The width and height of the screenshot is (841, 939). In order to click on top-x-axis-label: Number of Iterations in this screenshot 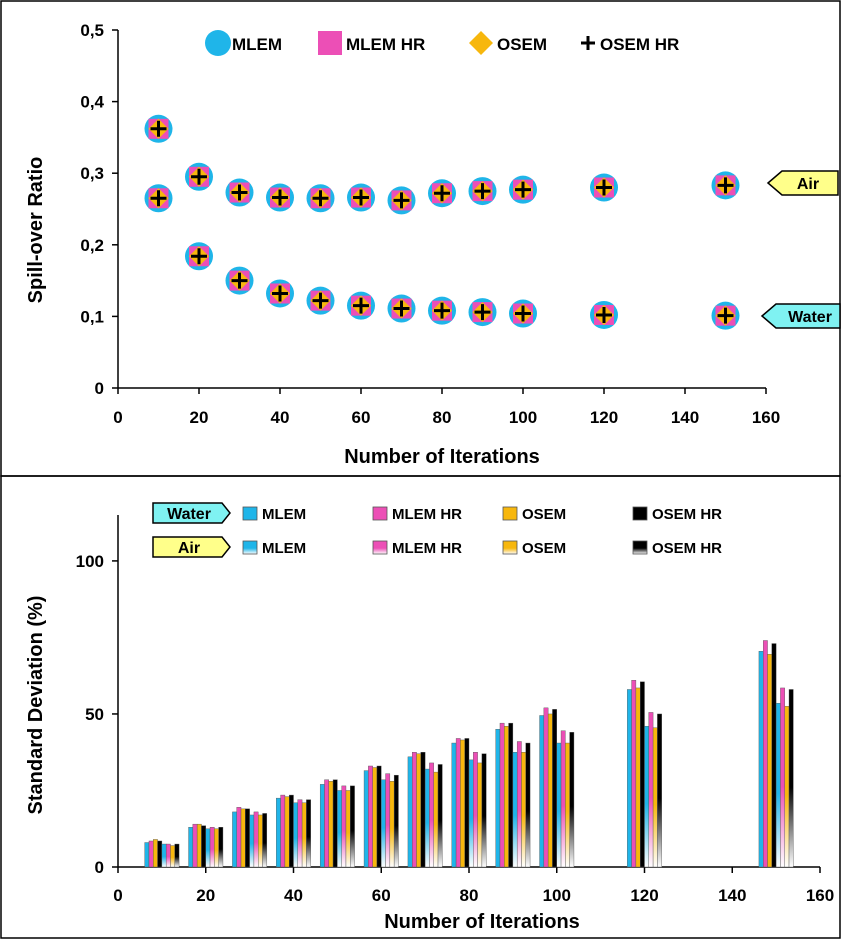, I will do `click(442, 457)`.